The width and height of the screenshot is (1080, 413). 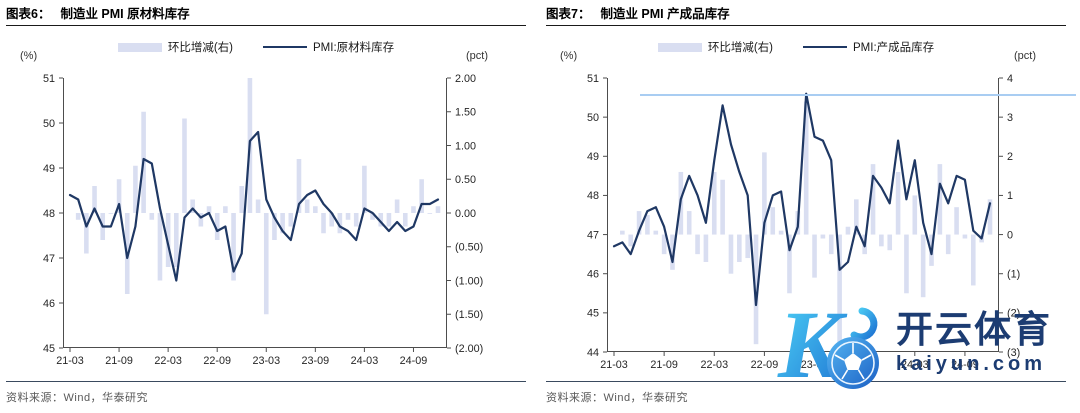 I want to click on left-tick-label: 45, so click(x=593, y=314).